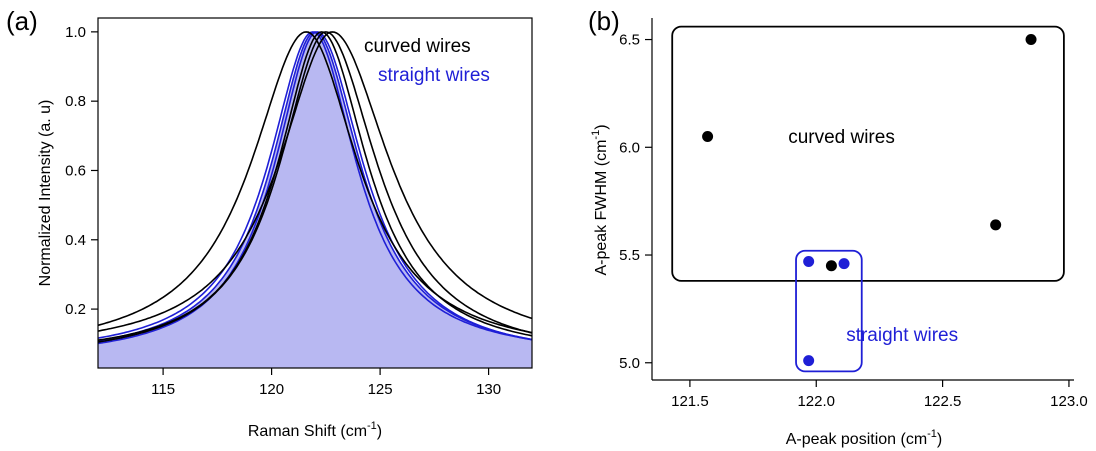  What do you see at coordinates (604, 21) in the screenshot?
I see `panel-b-label: (b)` at bounding box center [604, 21].